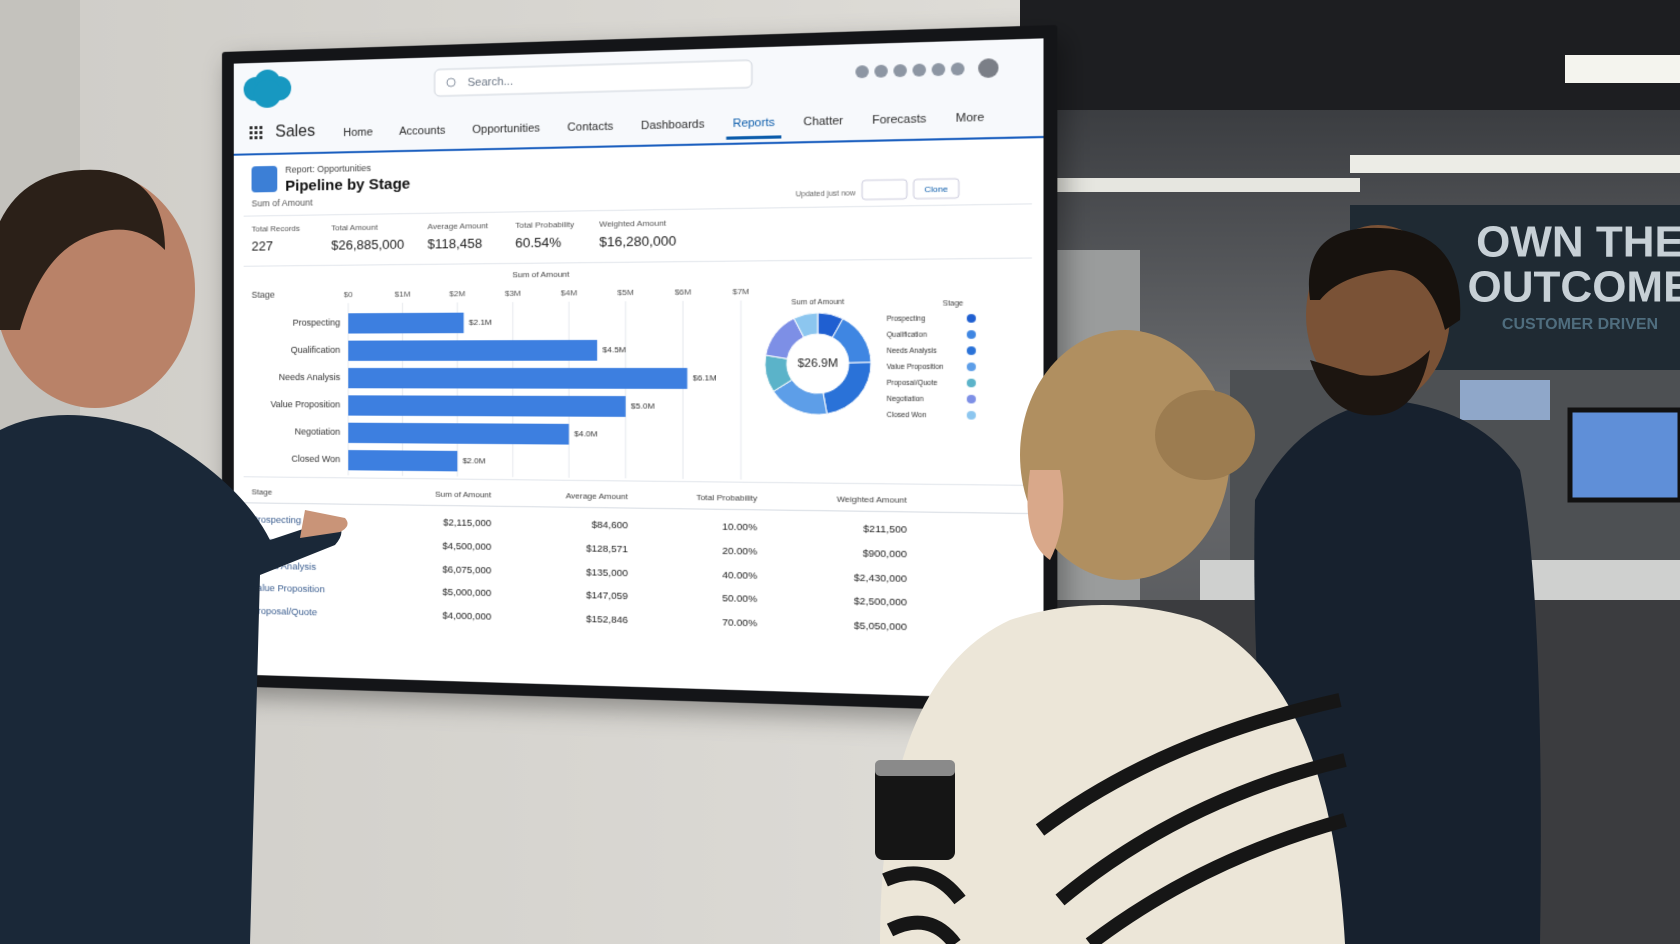  Describe the element at coordinates (915, 768) in the screenshot. I see `tumbler-lid` at that location.